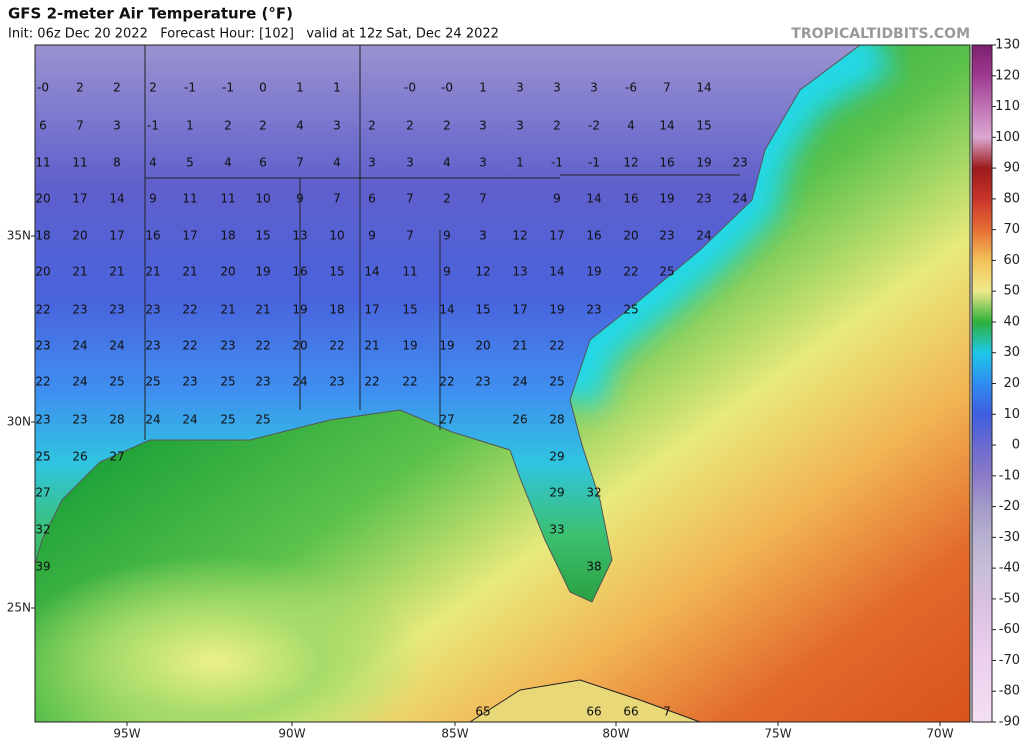  Describe the element at coordinates (454, 734) in the screenshot. I see `longitude-label: 85W` at that location.